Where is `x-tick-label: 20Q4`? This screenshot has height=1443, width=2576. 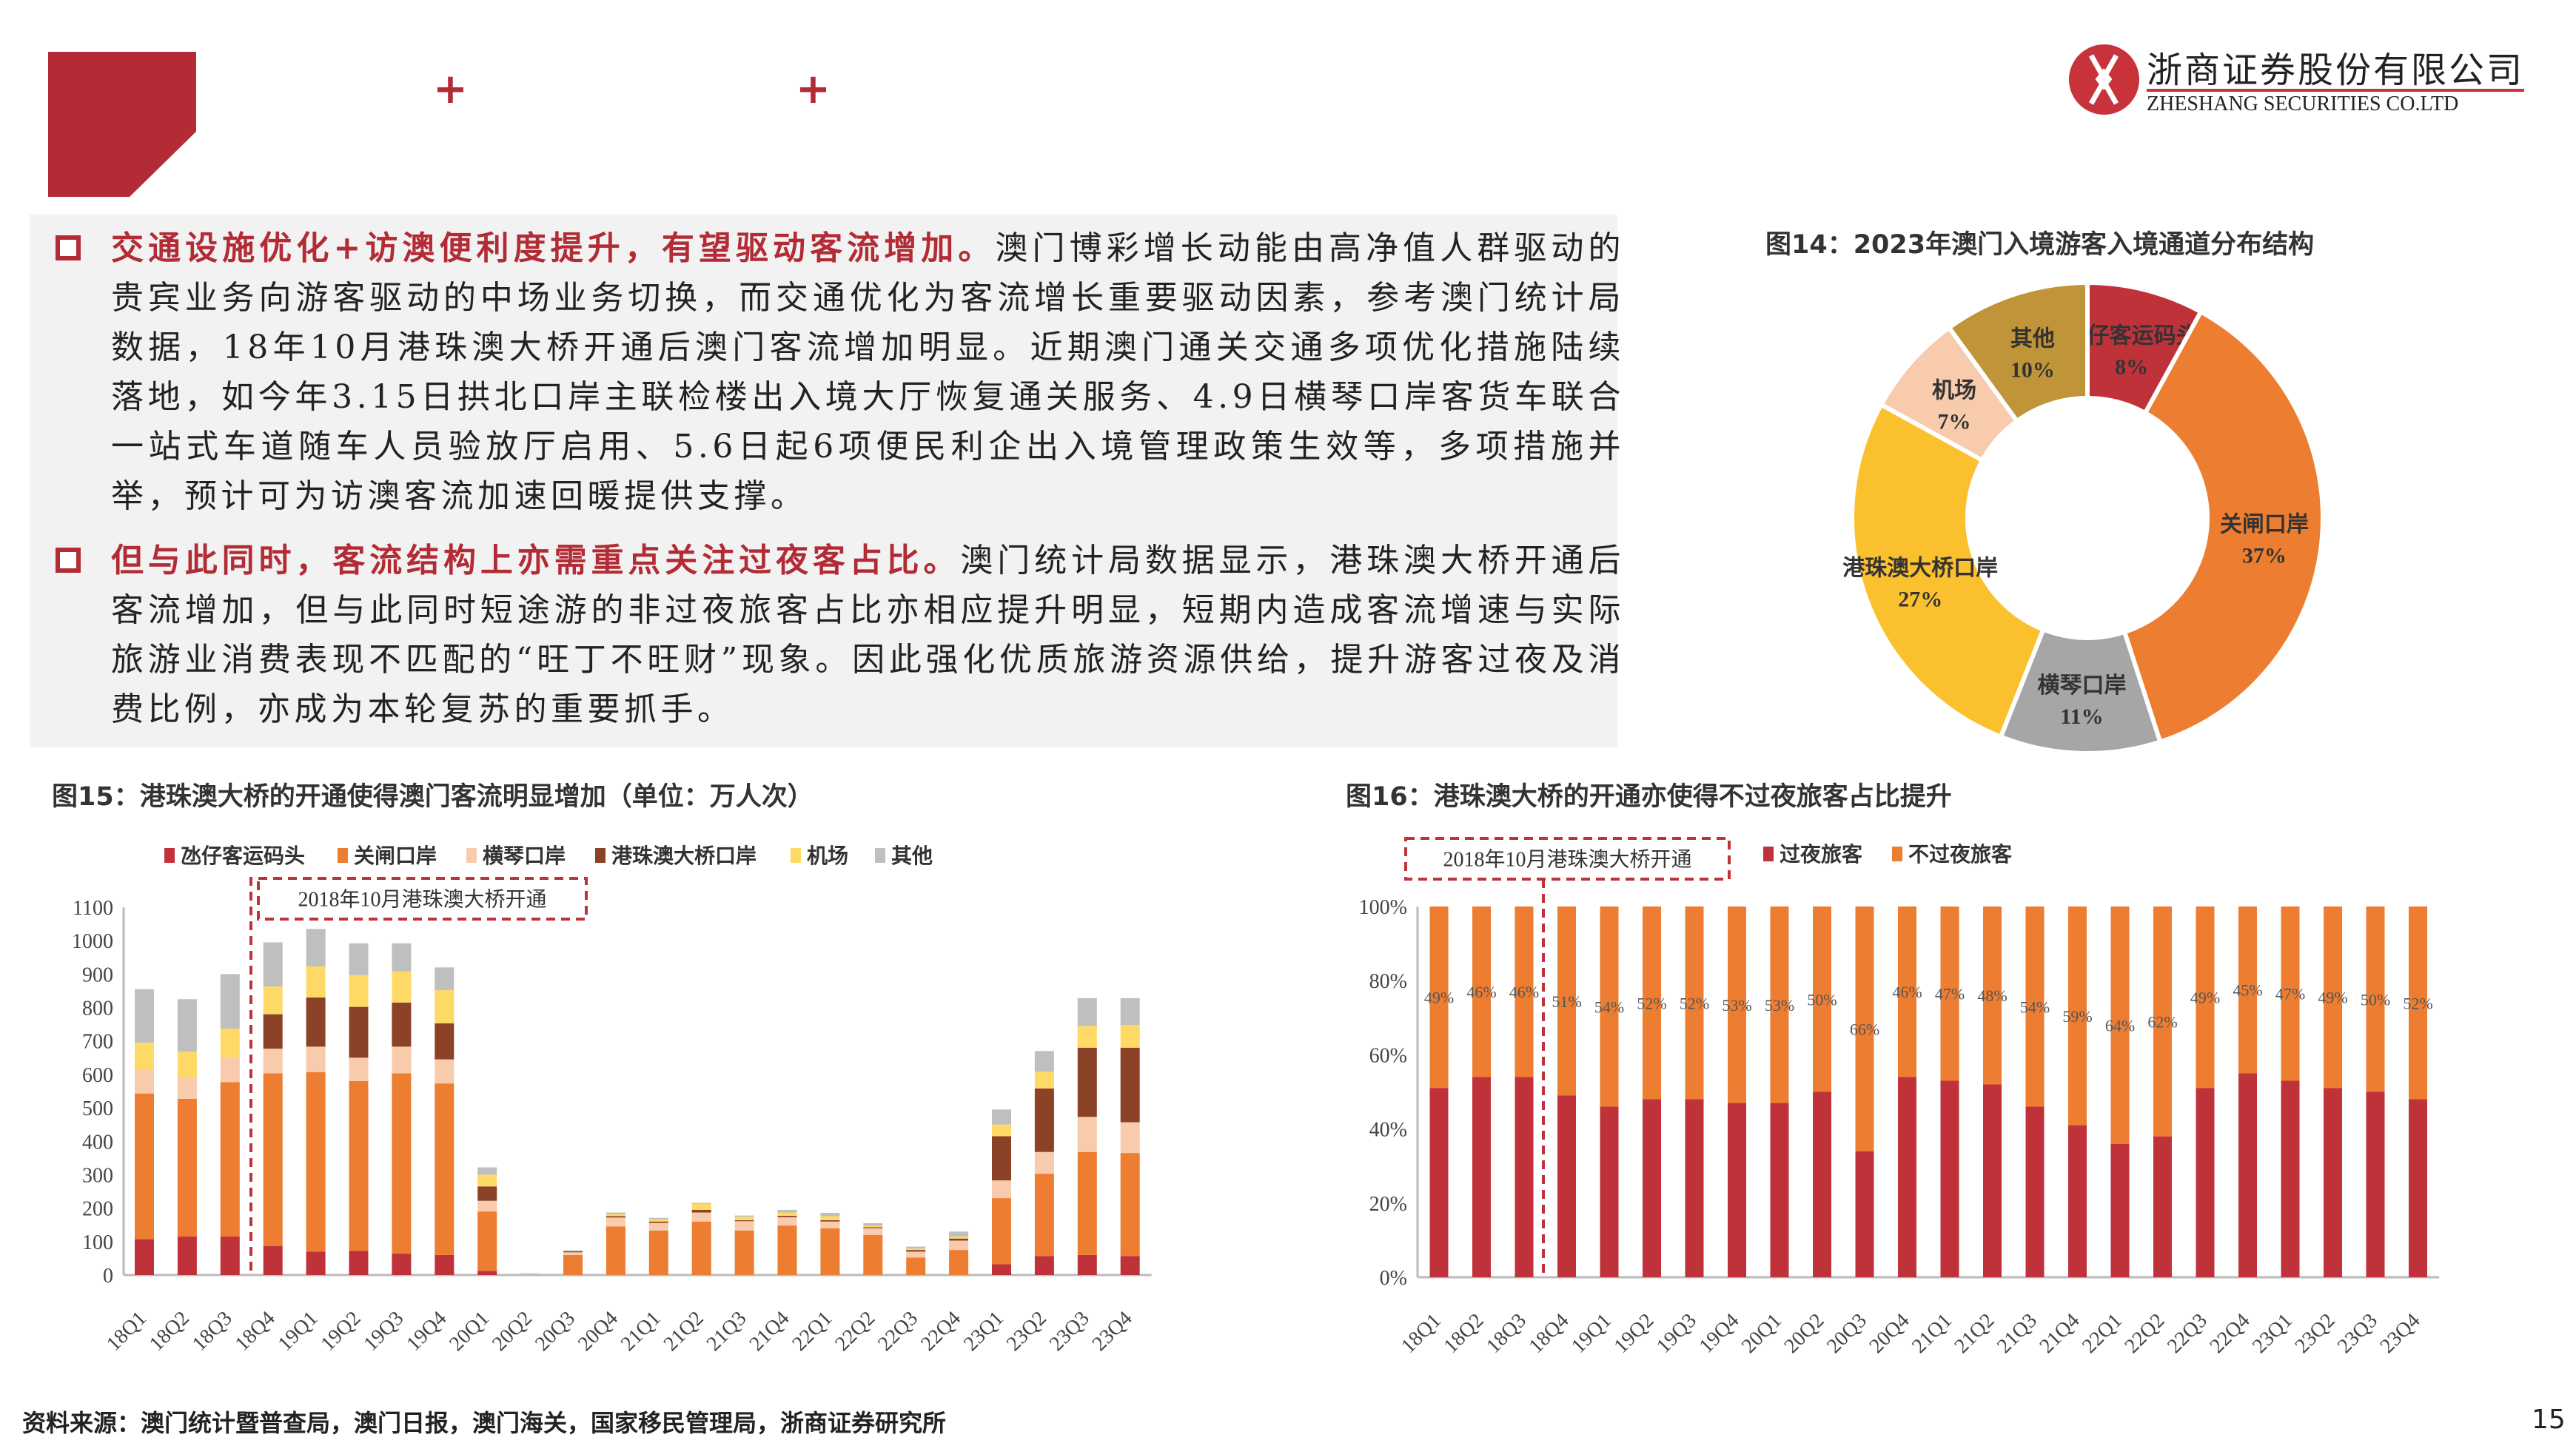 x-tick-label: 20Q4 is located at coordinates (598, 1331).